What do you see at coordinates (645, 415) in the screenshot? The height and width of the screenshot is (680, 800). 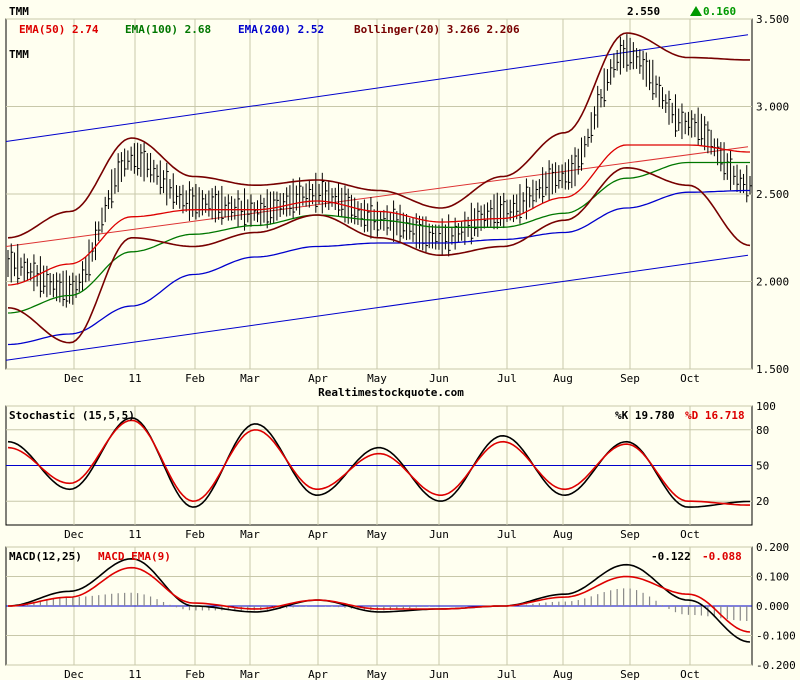 I see `stochastic-k-label: %K 19.780` at bounding box center [645, 415].